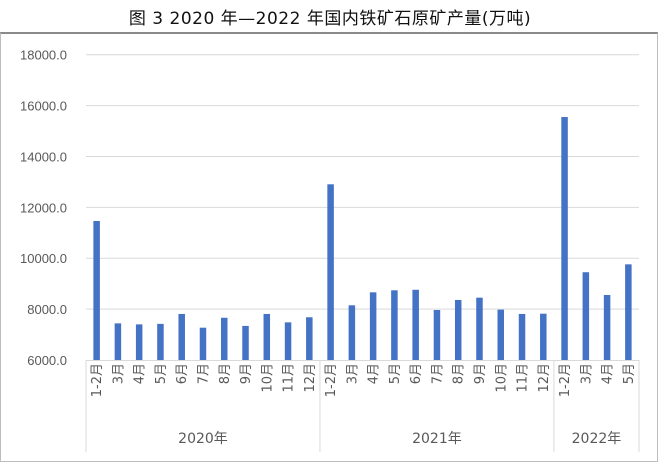  Describe the element at coordinates (47, 309) in the screenshot. I see `y-tick-label: 8000.0` at that location.